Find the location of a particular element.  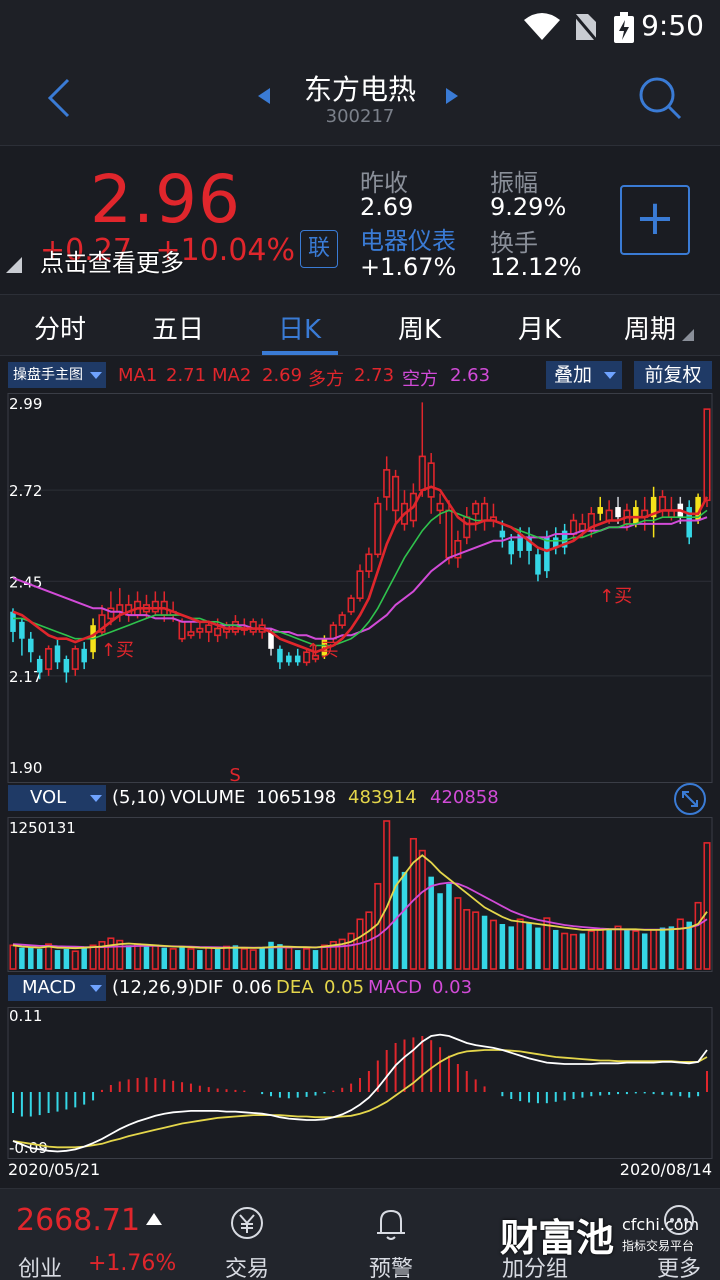

sector-link: 电器仪表 is located at coordinates (408, 241).